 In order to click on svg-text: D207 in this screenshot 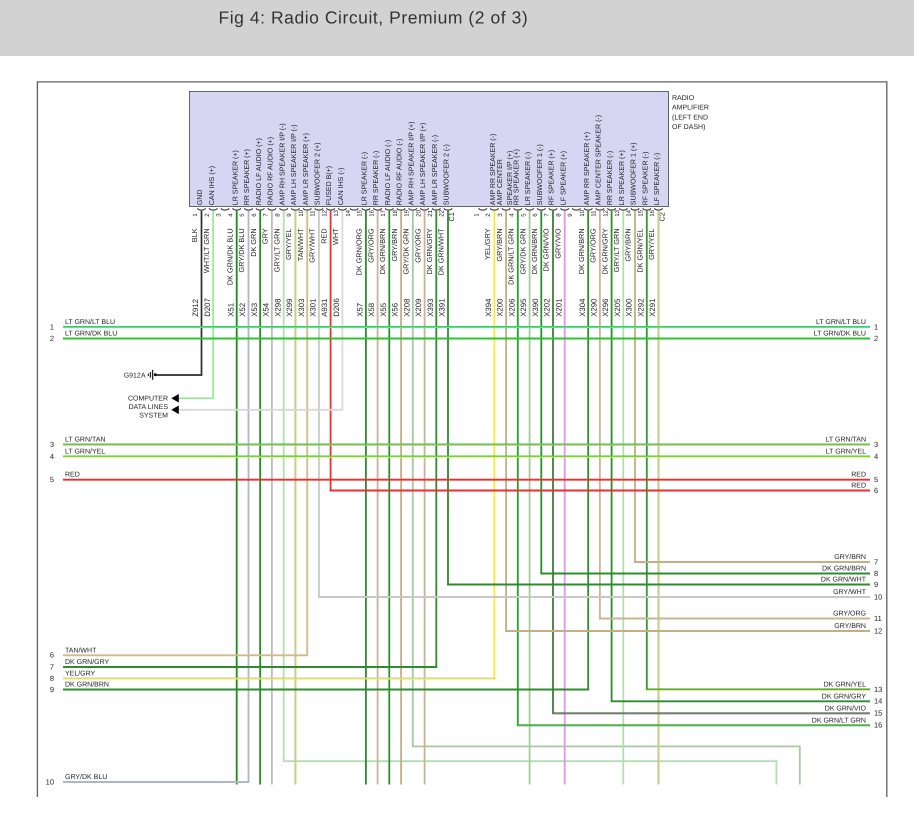, I will do `click(207, 307)`.